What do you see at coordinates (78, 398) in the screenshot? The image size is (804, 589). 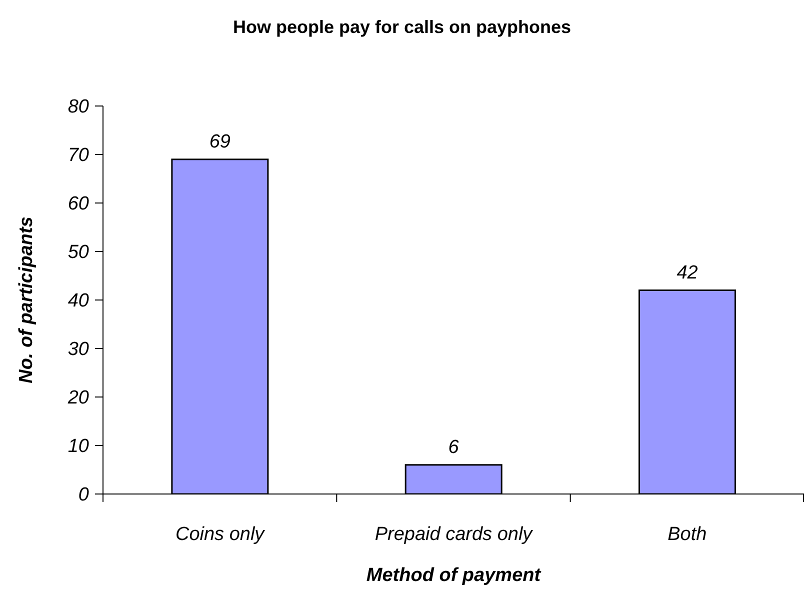 I see `y-tick-label: 20` at bounding box center [78, 398].